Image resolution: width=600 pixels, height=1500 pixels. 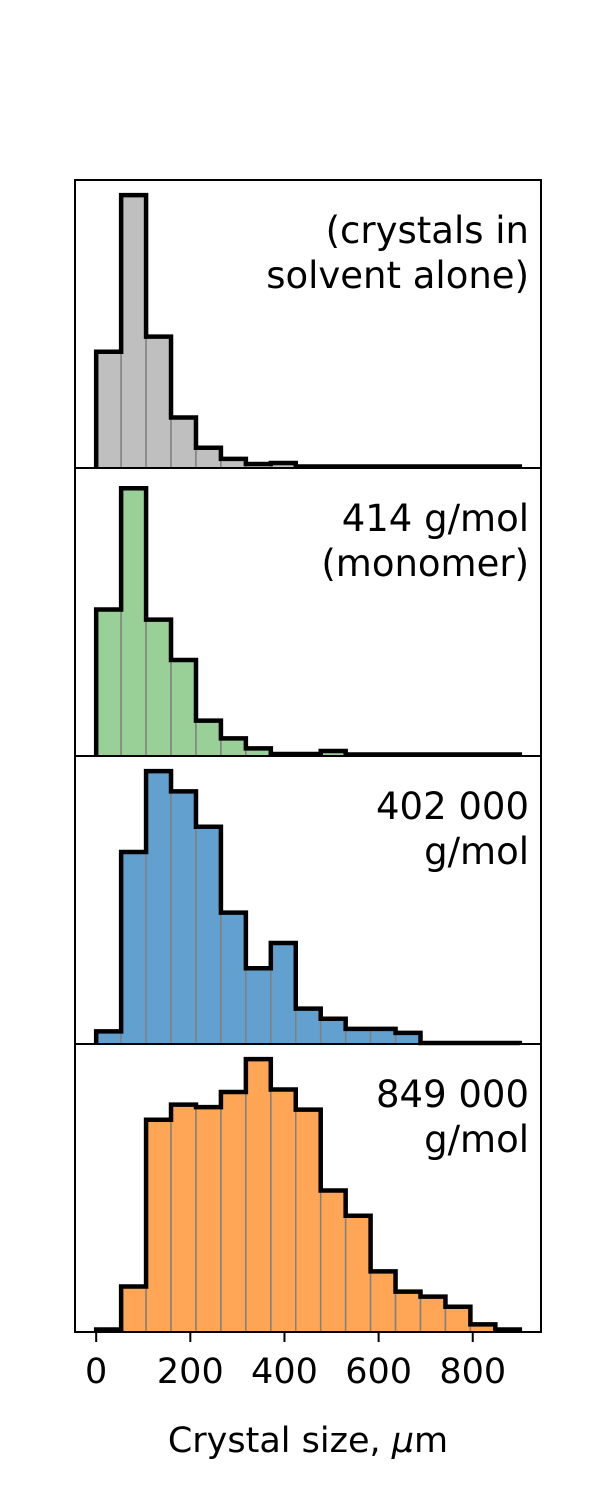 I want to click on x-tick-label: 200, so click(x=190, y=1372).